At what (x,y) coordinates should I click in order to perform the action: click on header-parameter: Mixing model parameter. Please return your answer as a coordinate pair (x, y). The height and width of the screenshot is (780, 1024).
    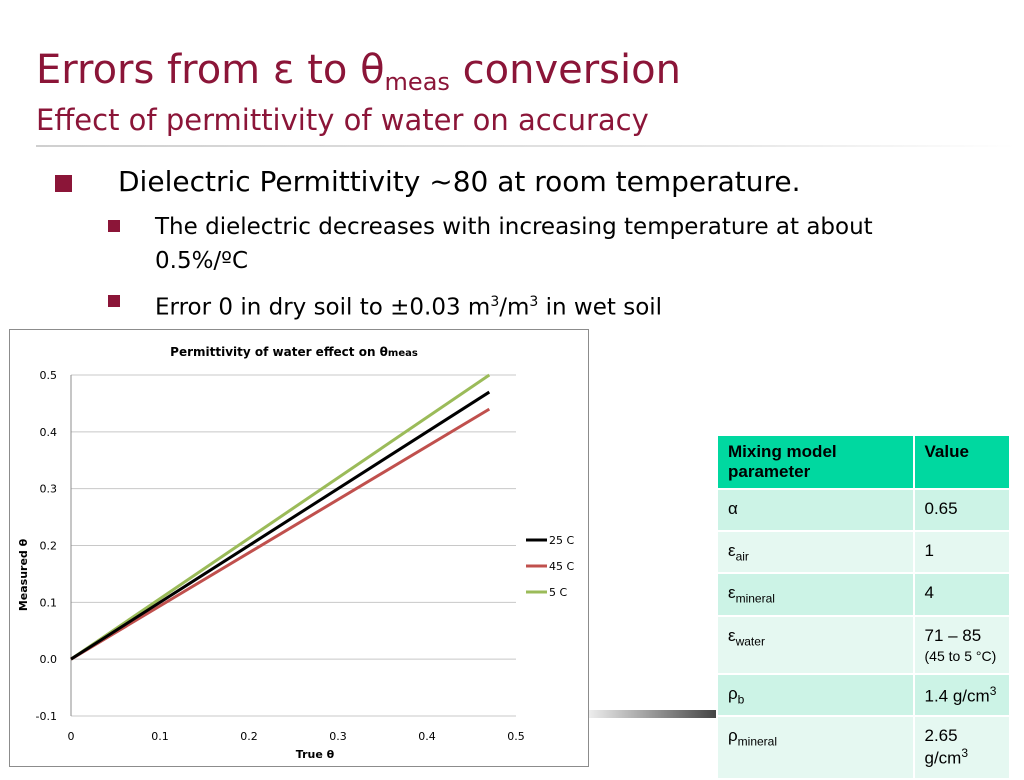
    Looking at the image, I should click on (815, 462).